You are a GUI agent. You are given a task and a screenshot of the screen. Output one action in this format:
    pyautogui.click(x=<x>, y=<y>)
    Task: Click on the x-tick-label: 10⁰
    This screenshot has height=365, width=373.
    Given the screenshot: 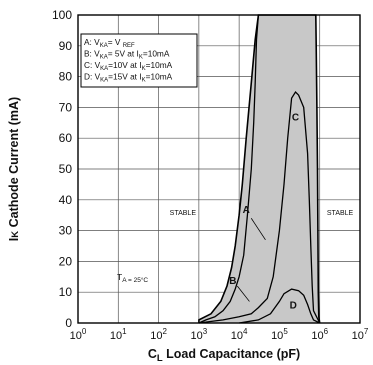 What is the action you would take?
    pyautogui.click(x=78, y=334)
    